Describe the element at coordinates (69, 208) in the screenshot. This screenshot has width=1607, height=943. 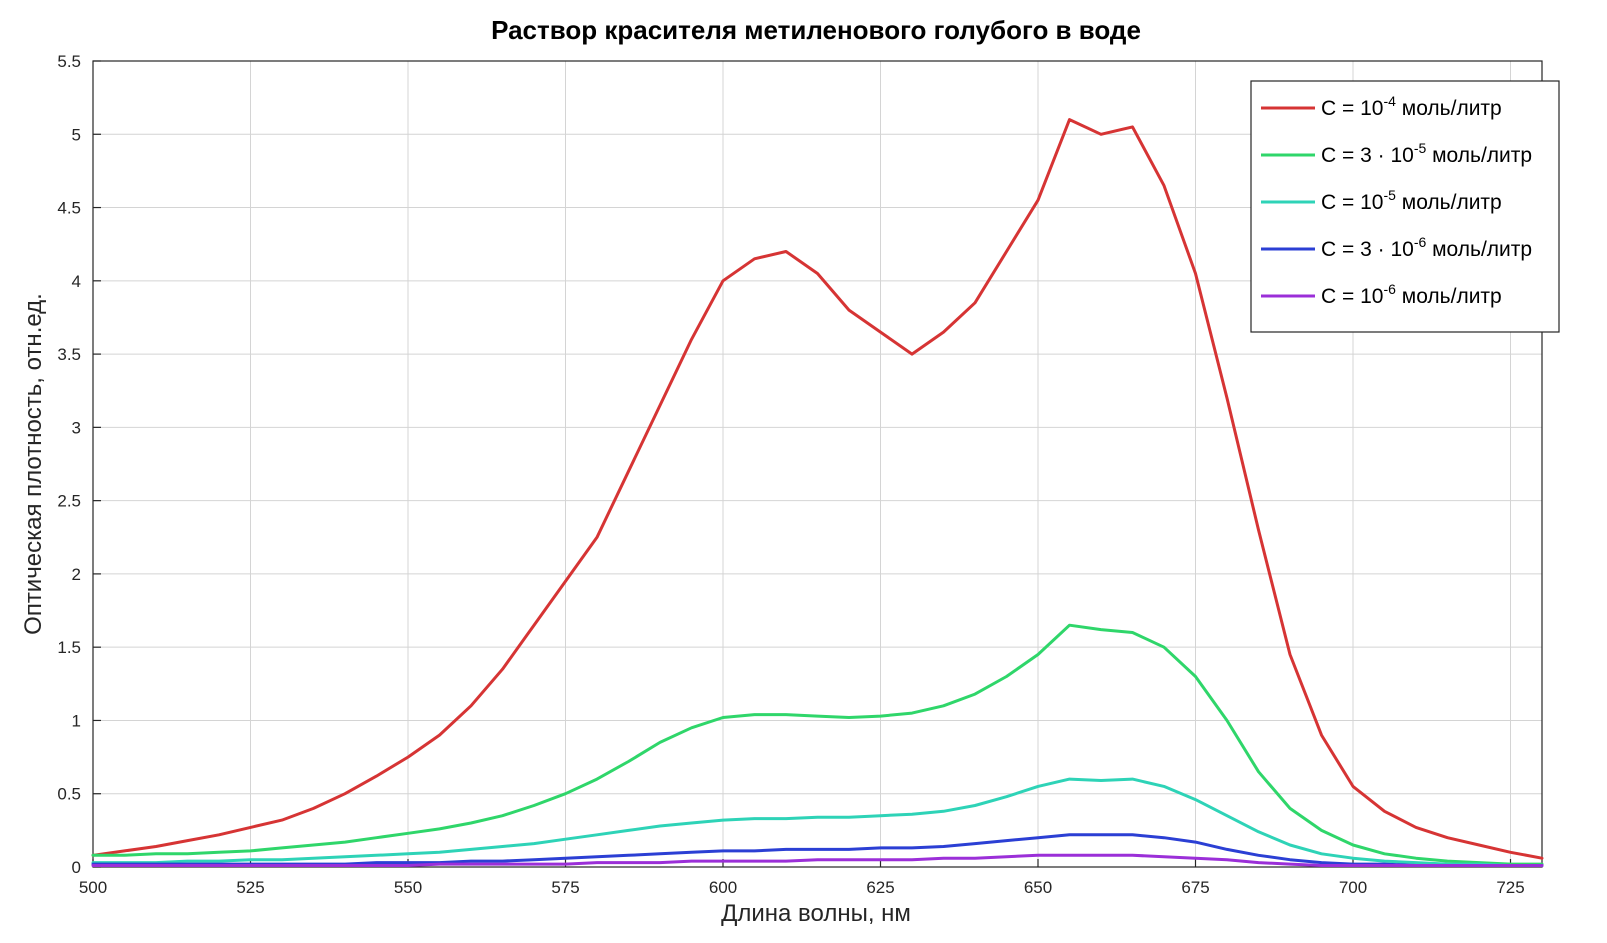
I see `y-tick-label: 4.5` at that location.